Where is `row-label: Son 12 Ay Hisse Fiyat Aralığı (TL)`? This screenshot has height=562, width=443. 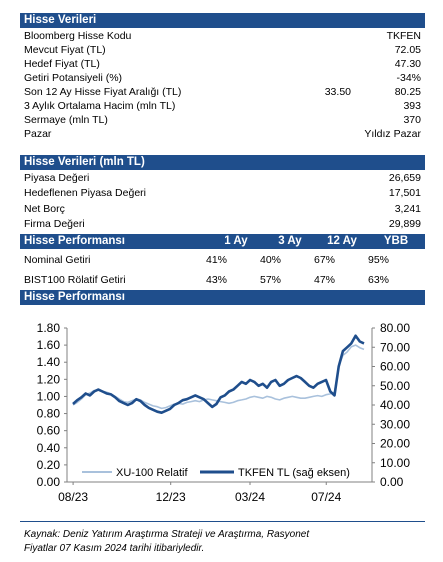 row-label: Son 12 Ay Hisse Fiyat Aralığı (TL) is located at coordinates (103, 92).